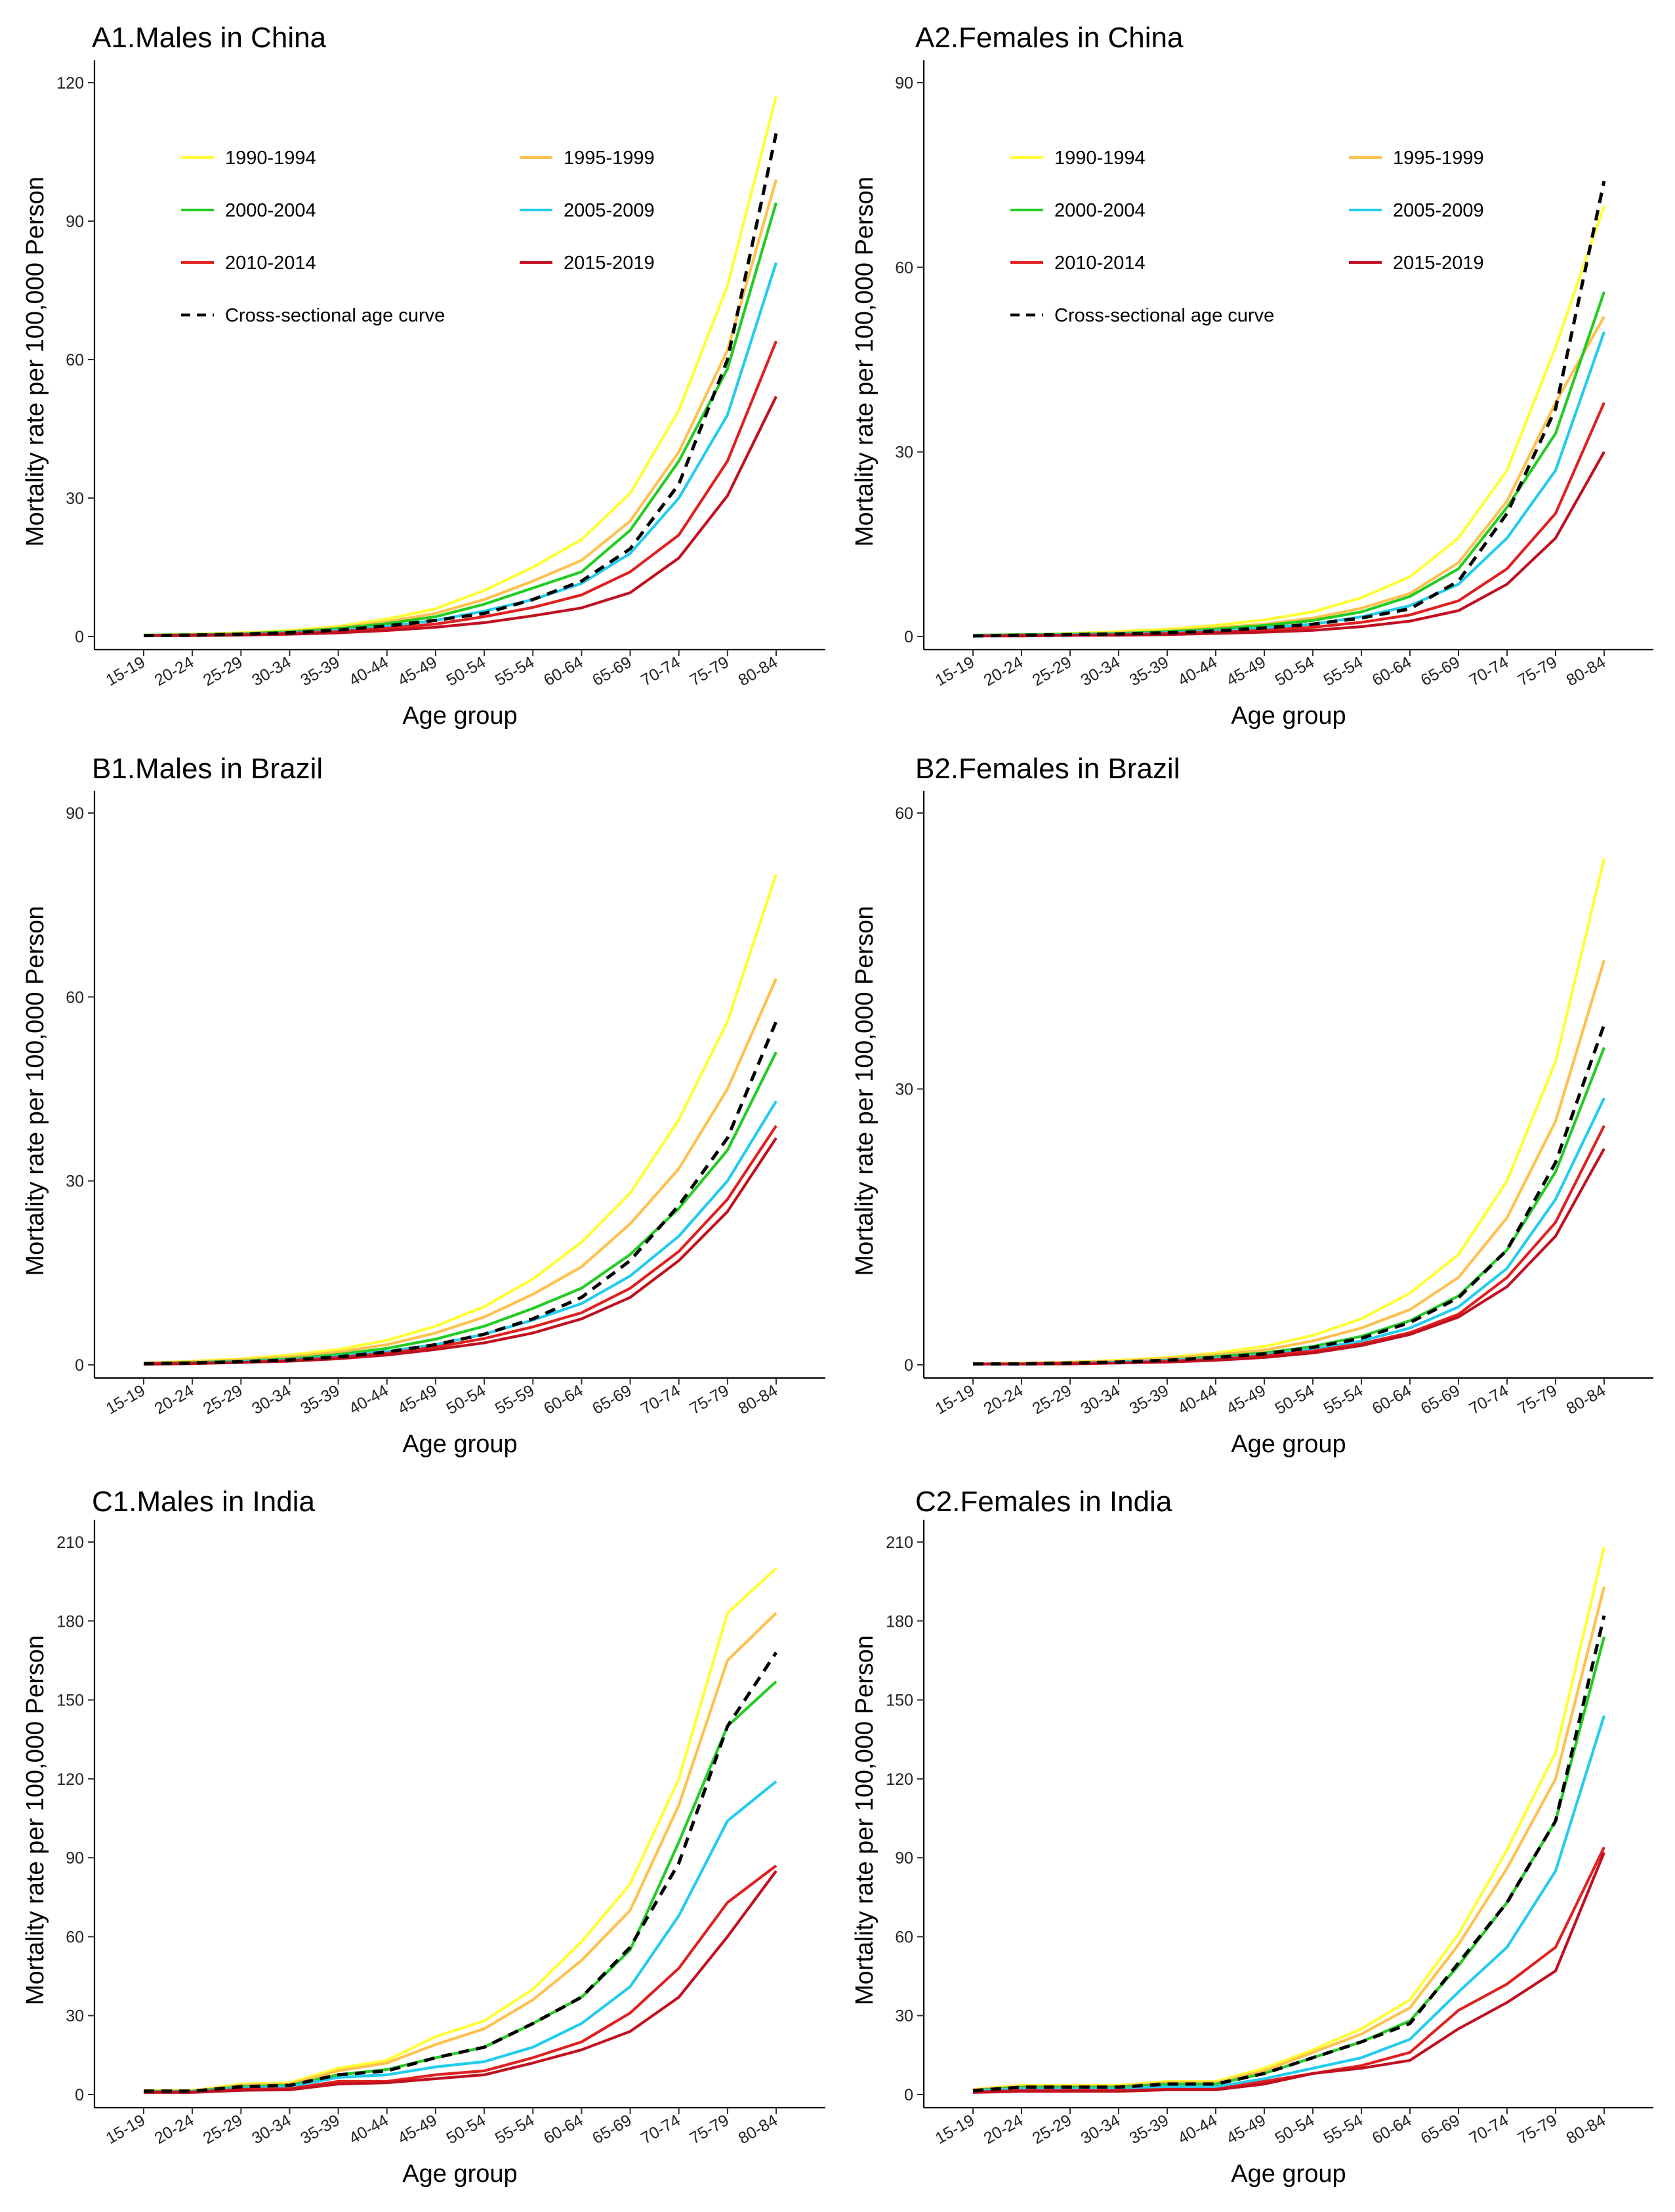  What do you see at coordinates (335, 315) in the screenshot?
I see `legend-label: Cross-sectional age curve` at bounding box center [335, 315].